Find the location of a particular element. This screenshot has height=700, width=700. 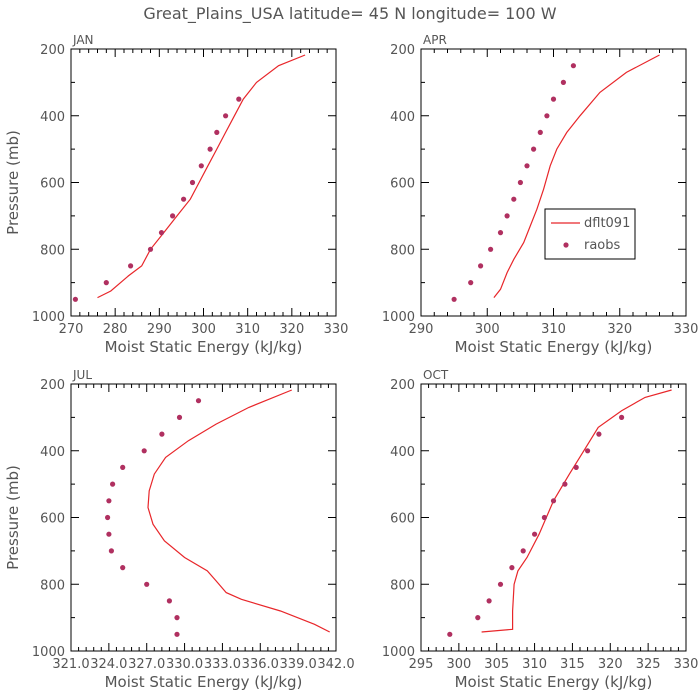

panel-label: JUL is located at coordinates (82, 375).